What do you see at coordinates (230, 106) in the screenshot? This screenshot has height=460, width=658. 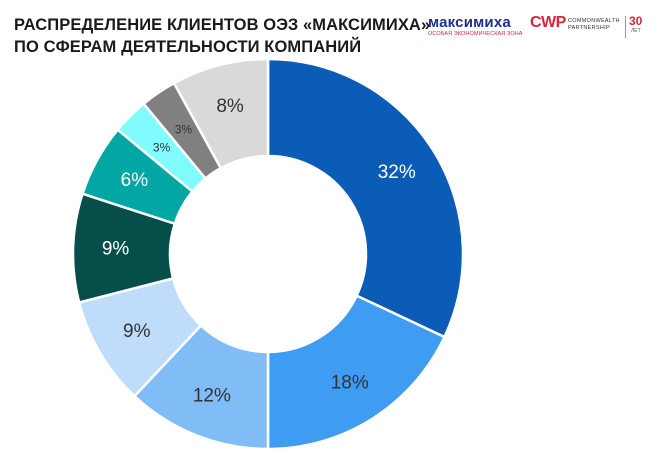 I see `donut-slice-label: 8%` at bounding box center [230, 106].